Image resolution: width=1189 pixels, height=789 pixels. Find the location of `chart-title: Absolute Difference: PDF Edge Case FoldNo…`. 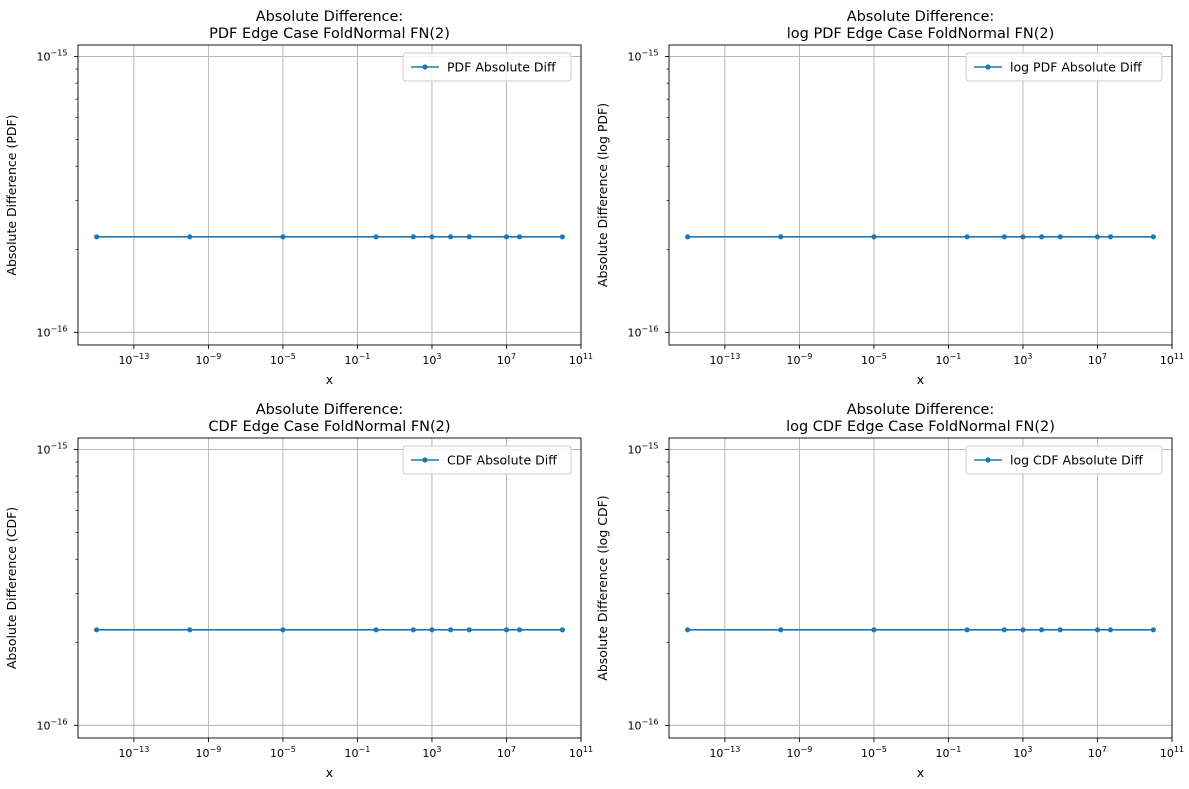

chart-title: Absolute Difference: PDF Edge Case FoldNo… is located at coordinates (329, 25).